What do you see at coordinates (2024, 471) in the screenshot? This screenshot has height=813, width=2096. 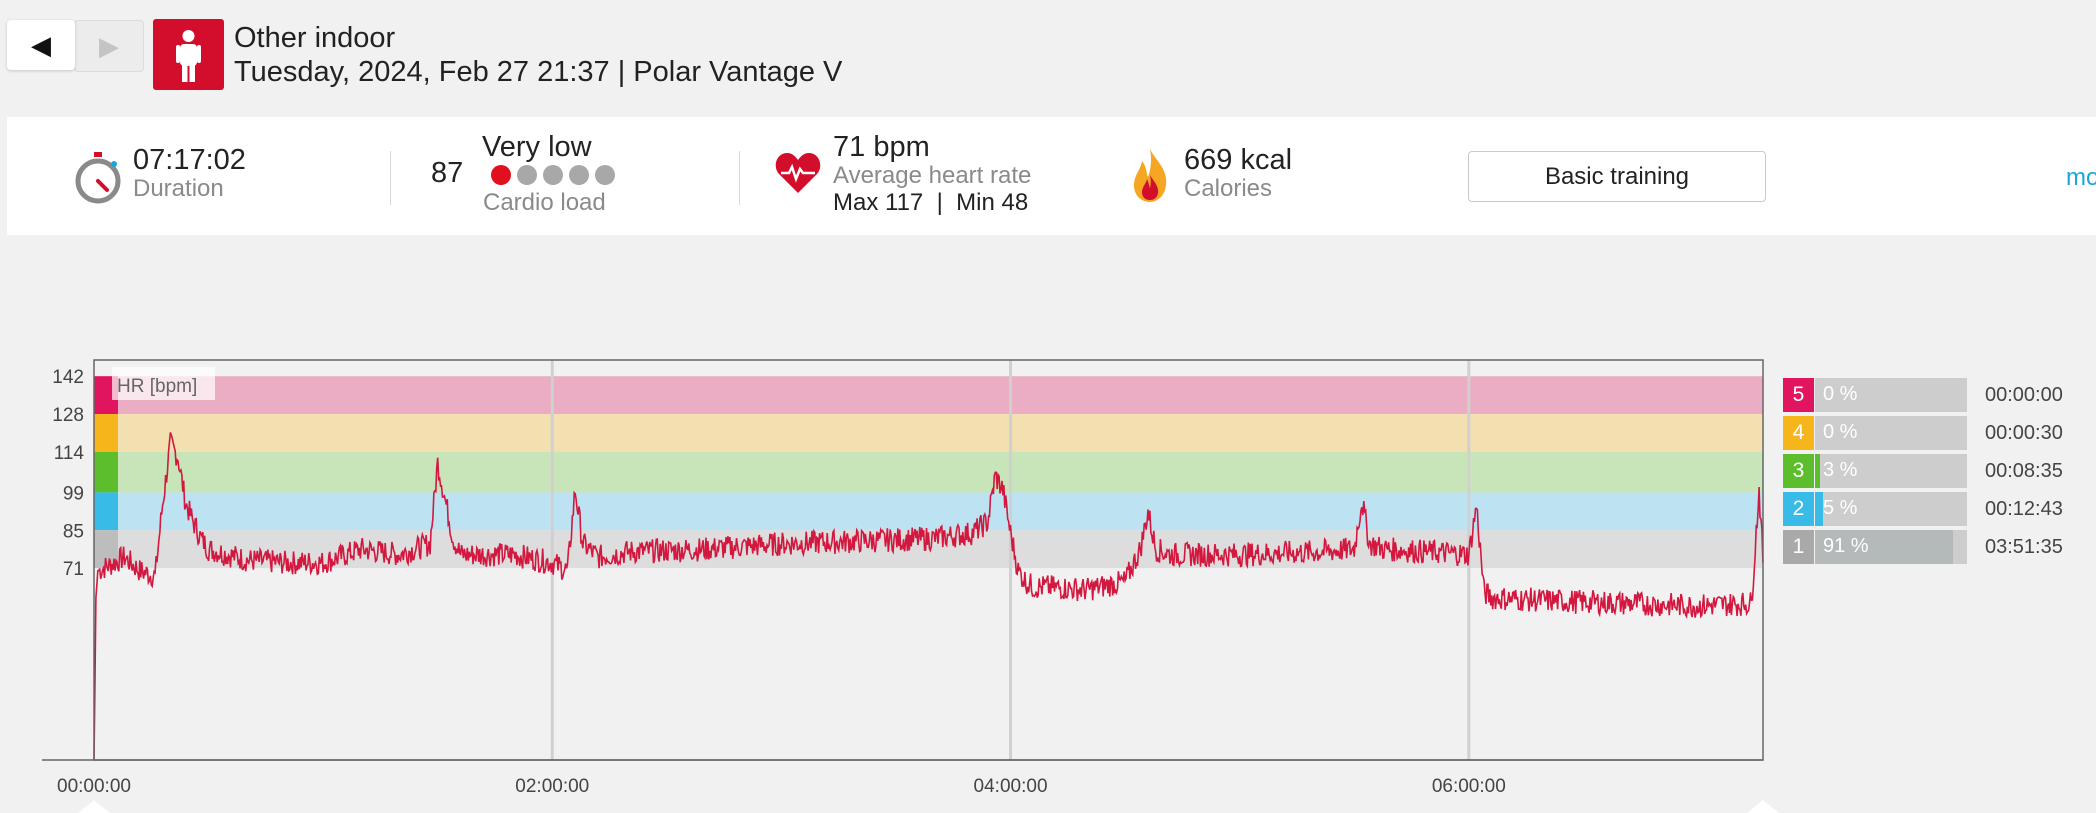 I see `zone-time: 00:08:35` at bounding box center [2024, 471].